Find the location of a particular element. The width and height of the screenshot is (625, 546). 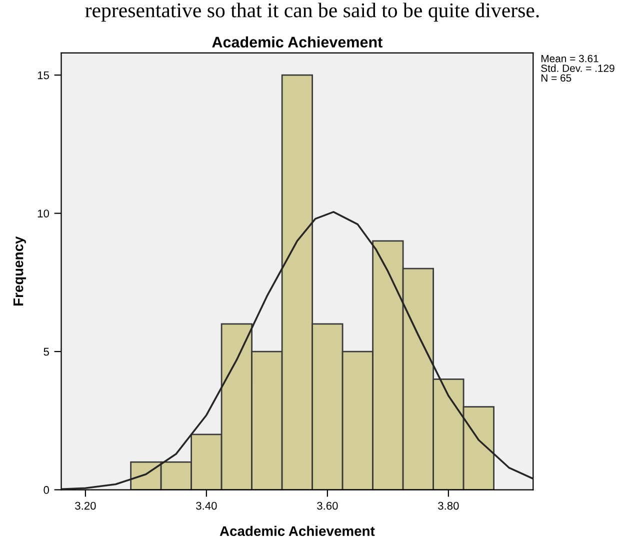

text: Mean = 3.61 Std. Dev. = .129 N = 65 is located at coordinates (577, 68).